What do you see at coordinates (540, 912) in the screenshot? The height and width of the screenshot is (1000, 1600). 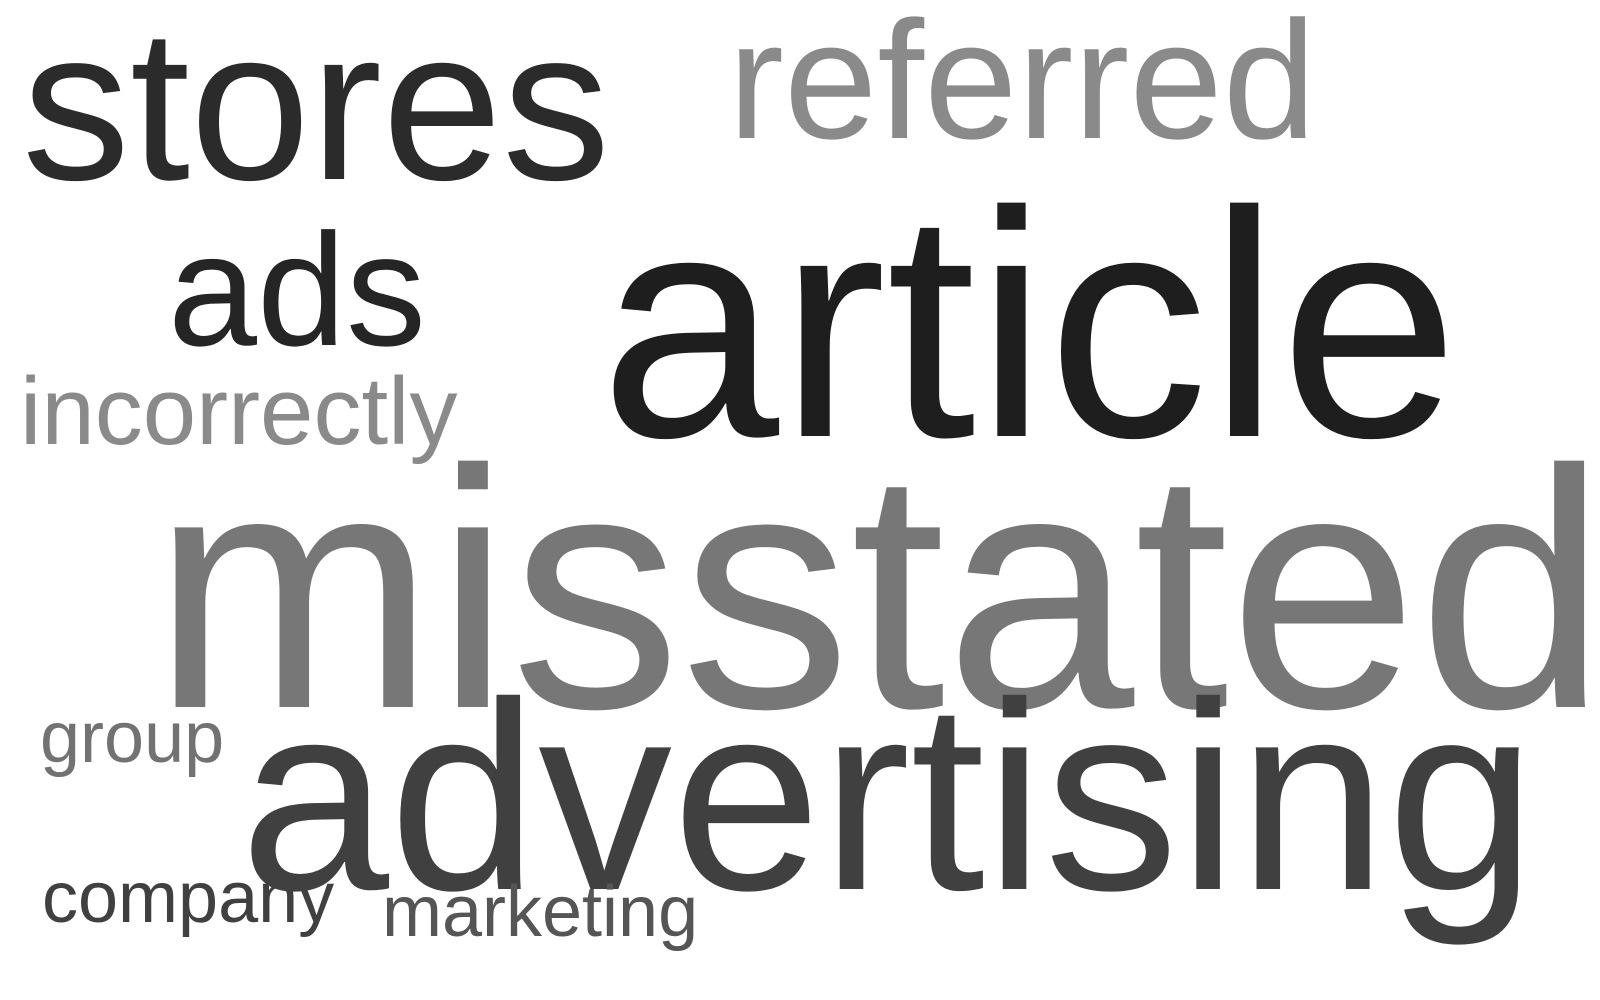 I see `word-marketing: marketing` at bounding box center [540, 912].